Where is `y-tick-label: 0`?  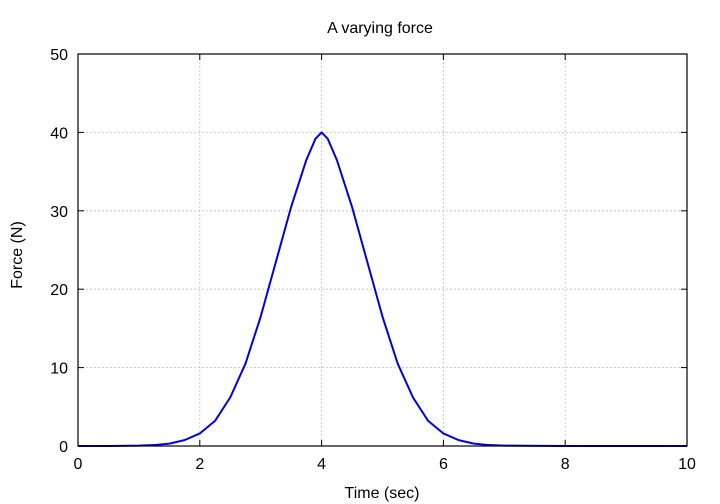 y-tick-label: 0 is located at coordinates (63, 447).